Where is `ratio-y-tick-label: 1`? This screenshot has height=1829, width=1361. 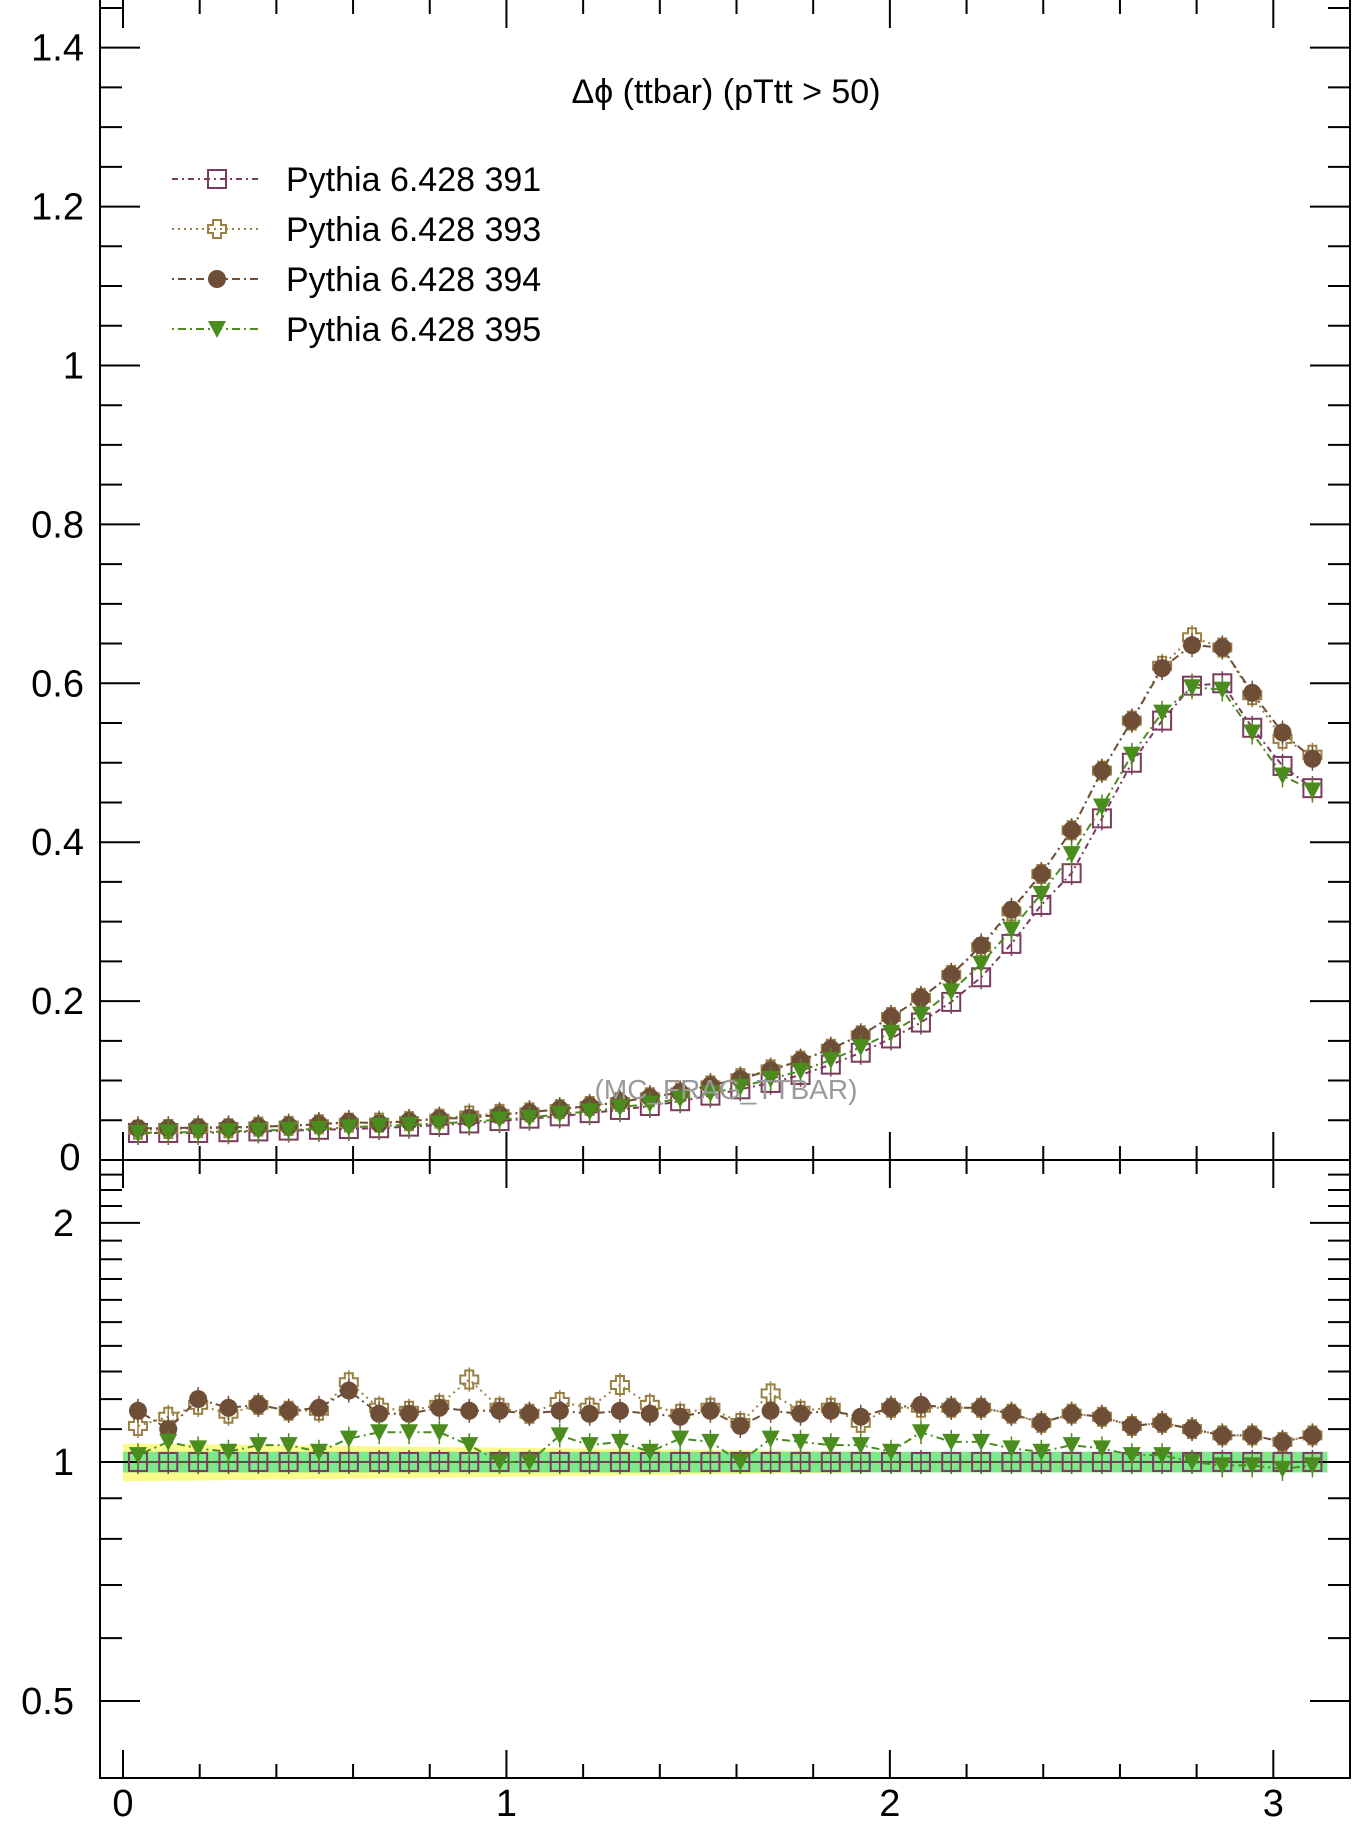 ratio-y-tick-label: 1 is located at coordinates (63, 1463).